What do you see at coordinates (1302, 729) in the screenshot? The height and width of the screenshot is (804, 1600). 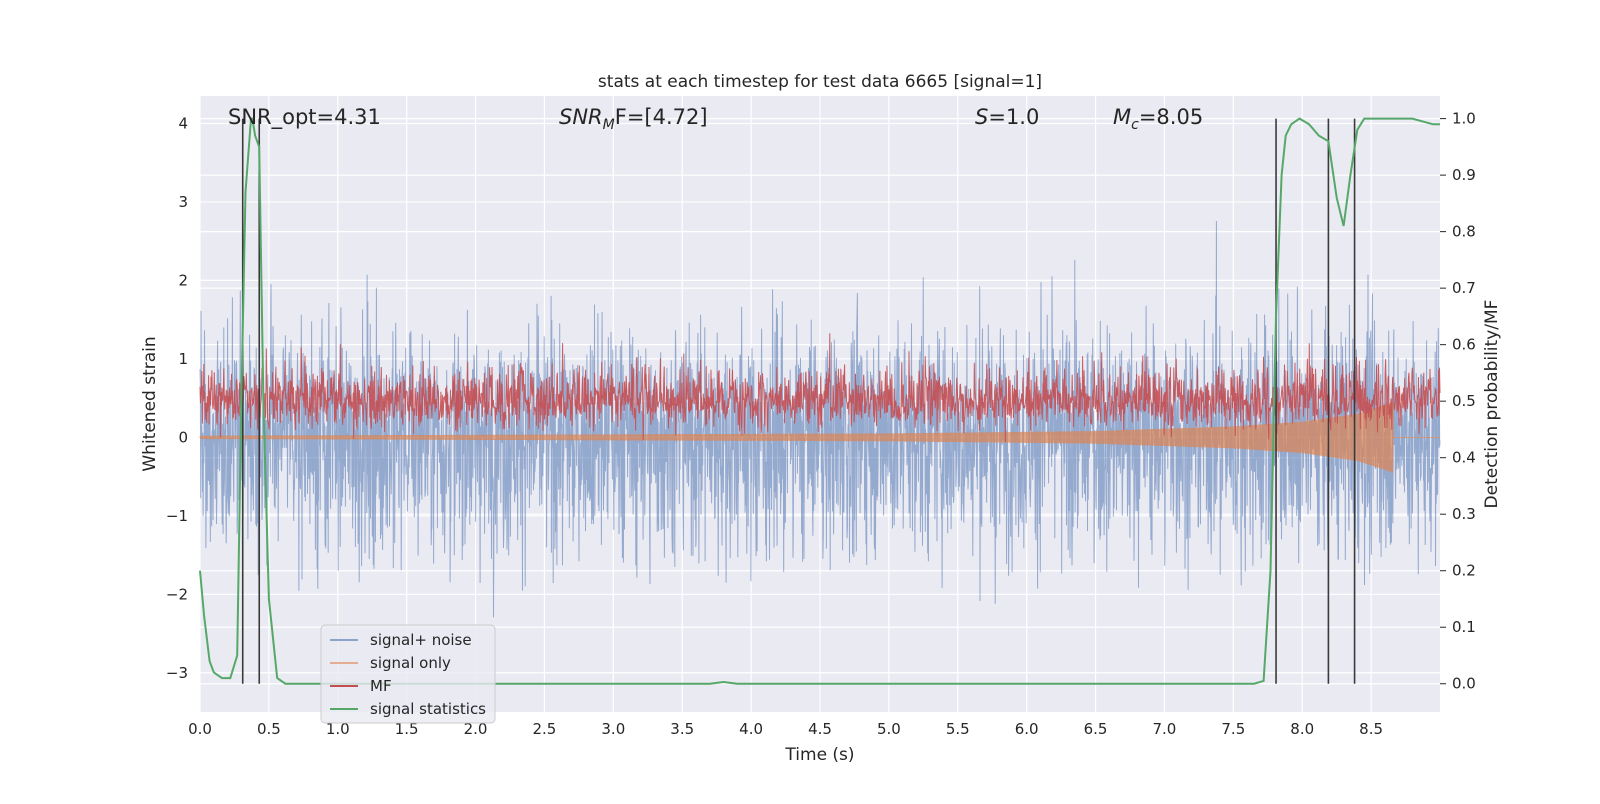 I see `x-tick-label: 8.0` at bounding box center [1302, 729].